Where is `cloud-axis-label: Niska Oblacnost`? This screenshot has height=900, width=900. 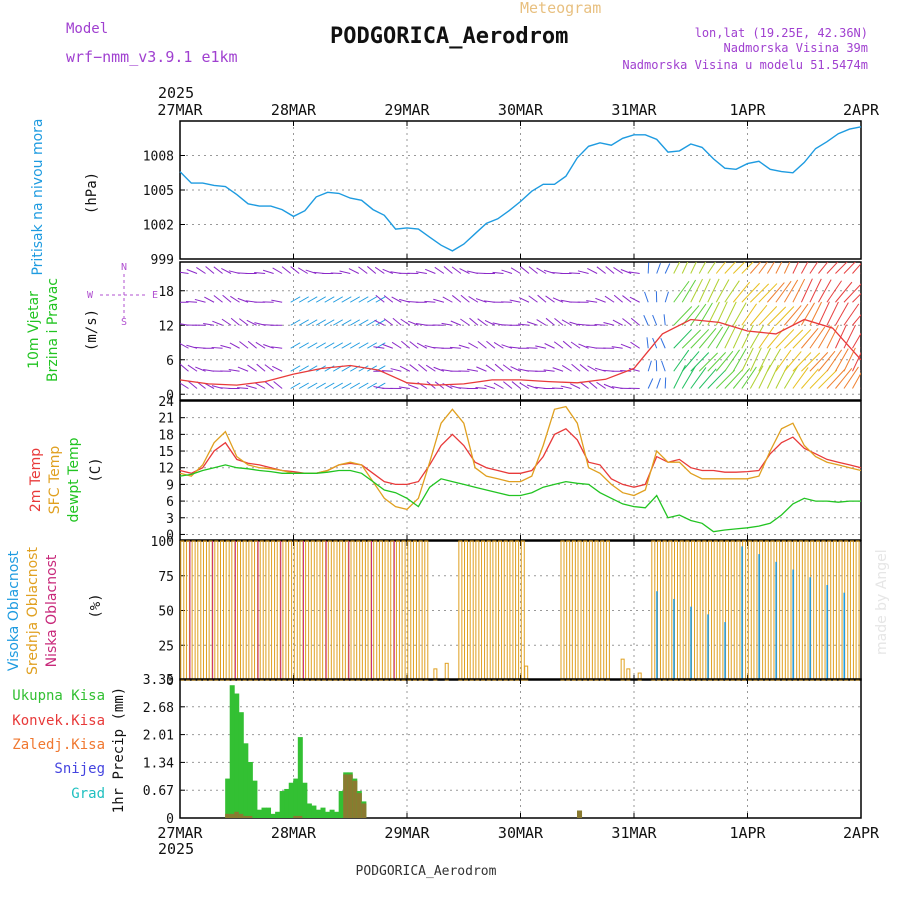 cloud-axis-label: Niska Oblacnost is located at coordinates (52, 610).